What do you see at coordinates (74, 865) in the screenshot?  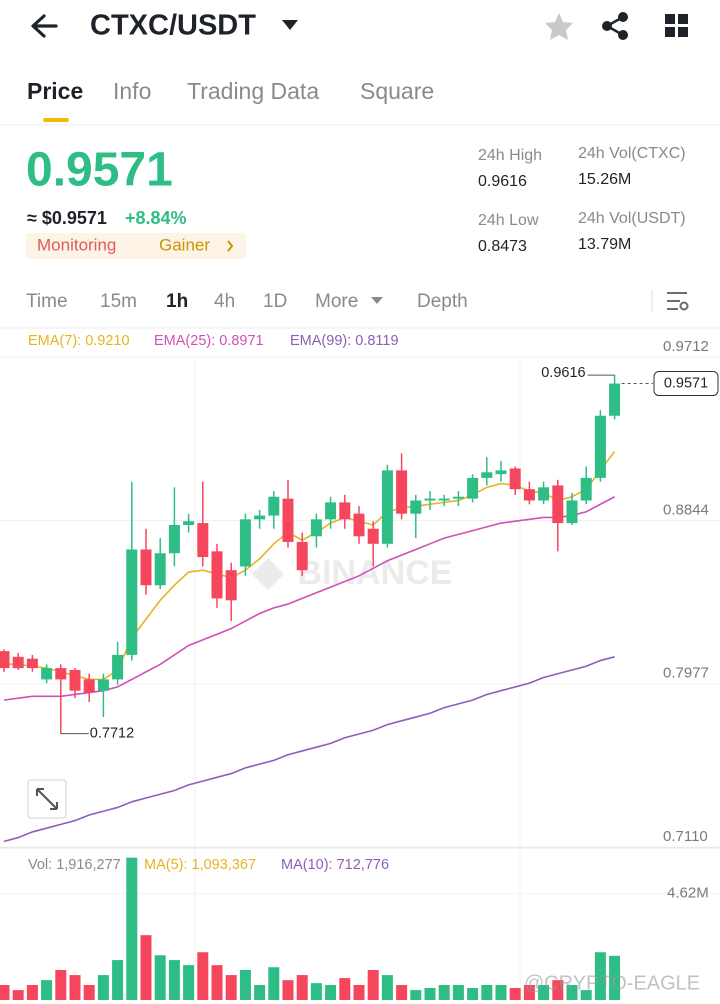 I see `volume-legend: Vol: 1,916,277` at bounding box center [74, 865].